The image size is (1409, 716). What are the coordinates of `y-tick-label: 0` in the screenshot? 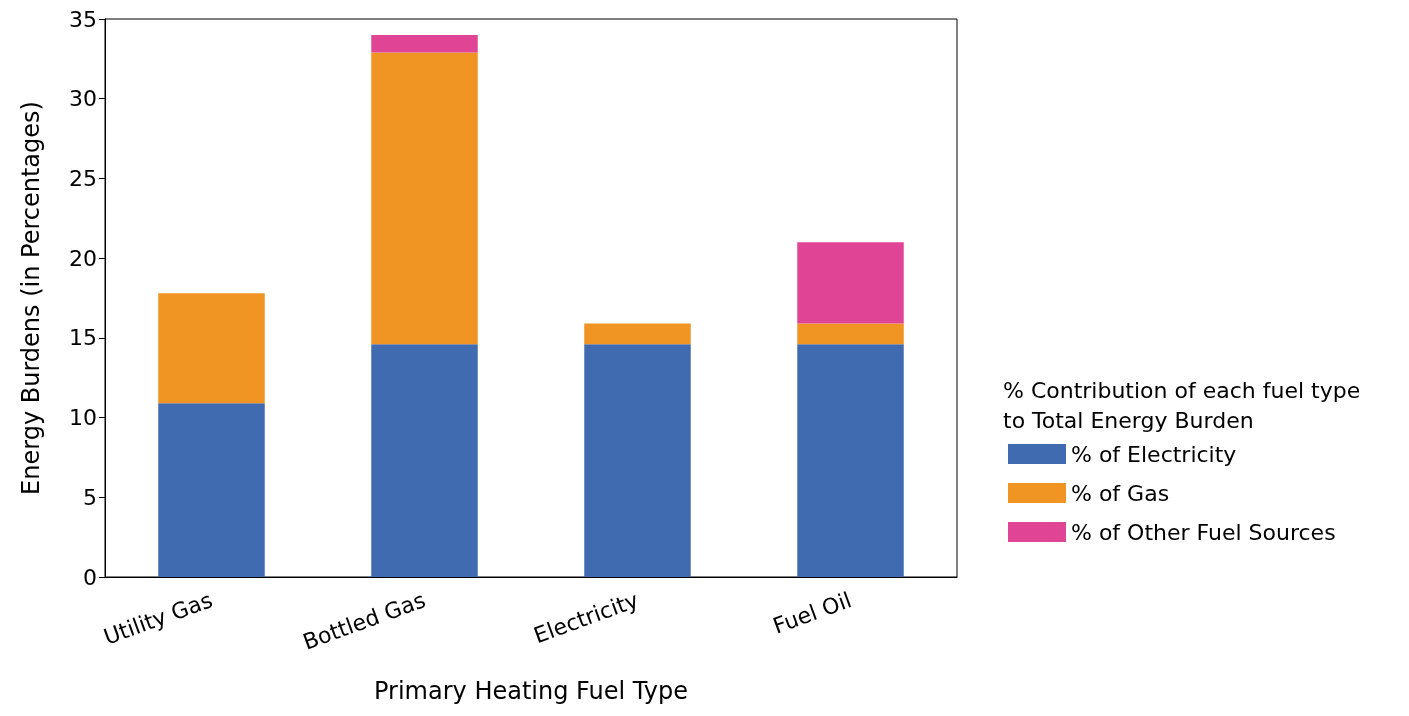 It's located at (90, 577).